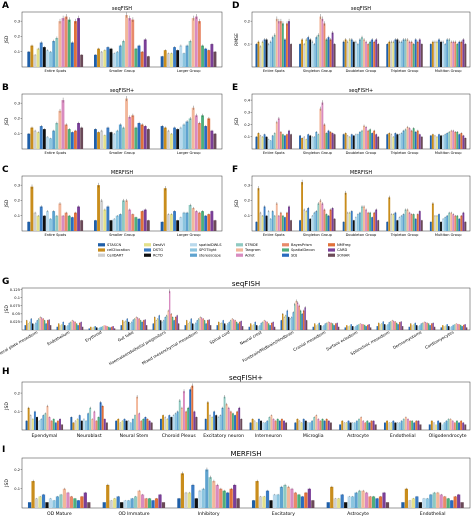  What do you see at coordinates (17, 412) in the screenshot?
I see `y-tick-label-h: 0.1` at bounding box center [17, 412].